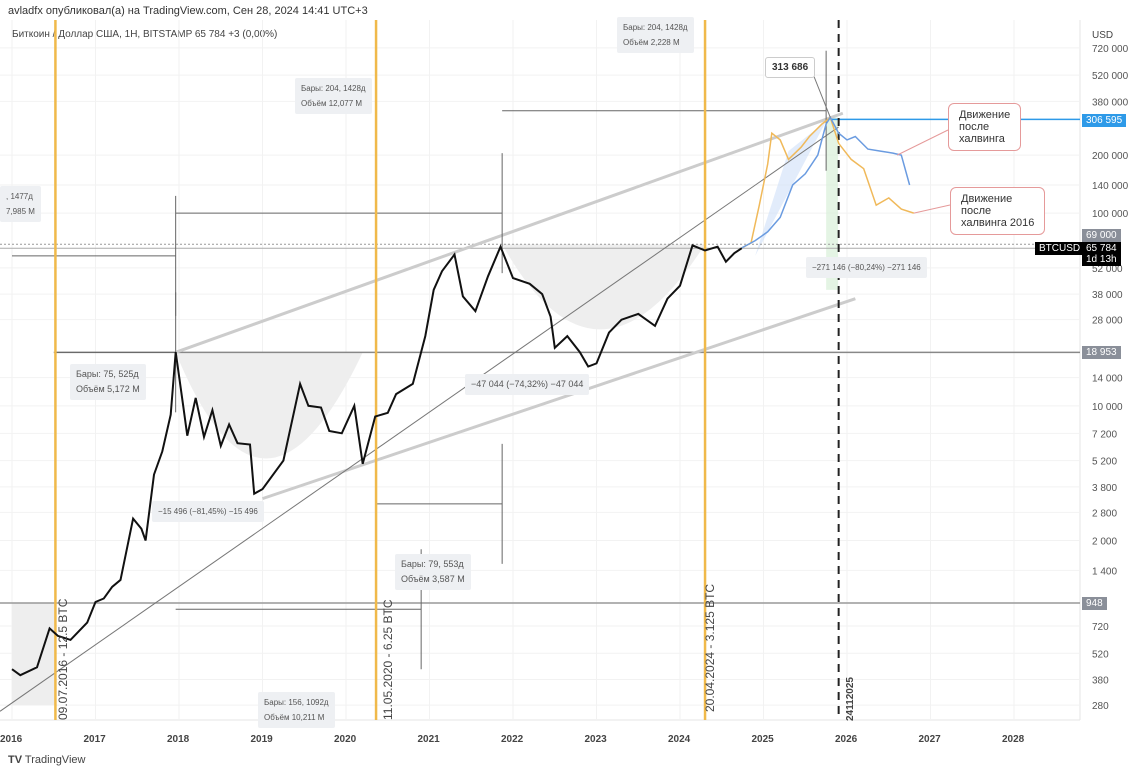 Image resolution: width=1144 pixels, height=773 pixels. Describe the element at coordinates (1110, 49) in the screenshot. I see `y-tick-label: 720 000` at that location.